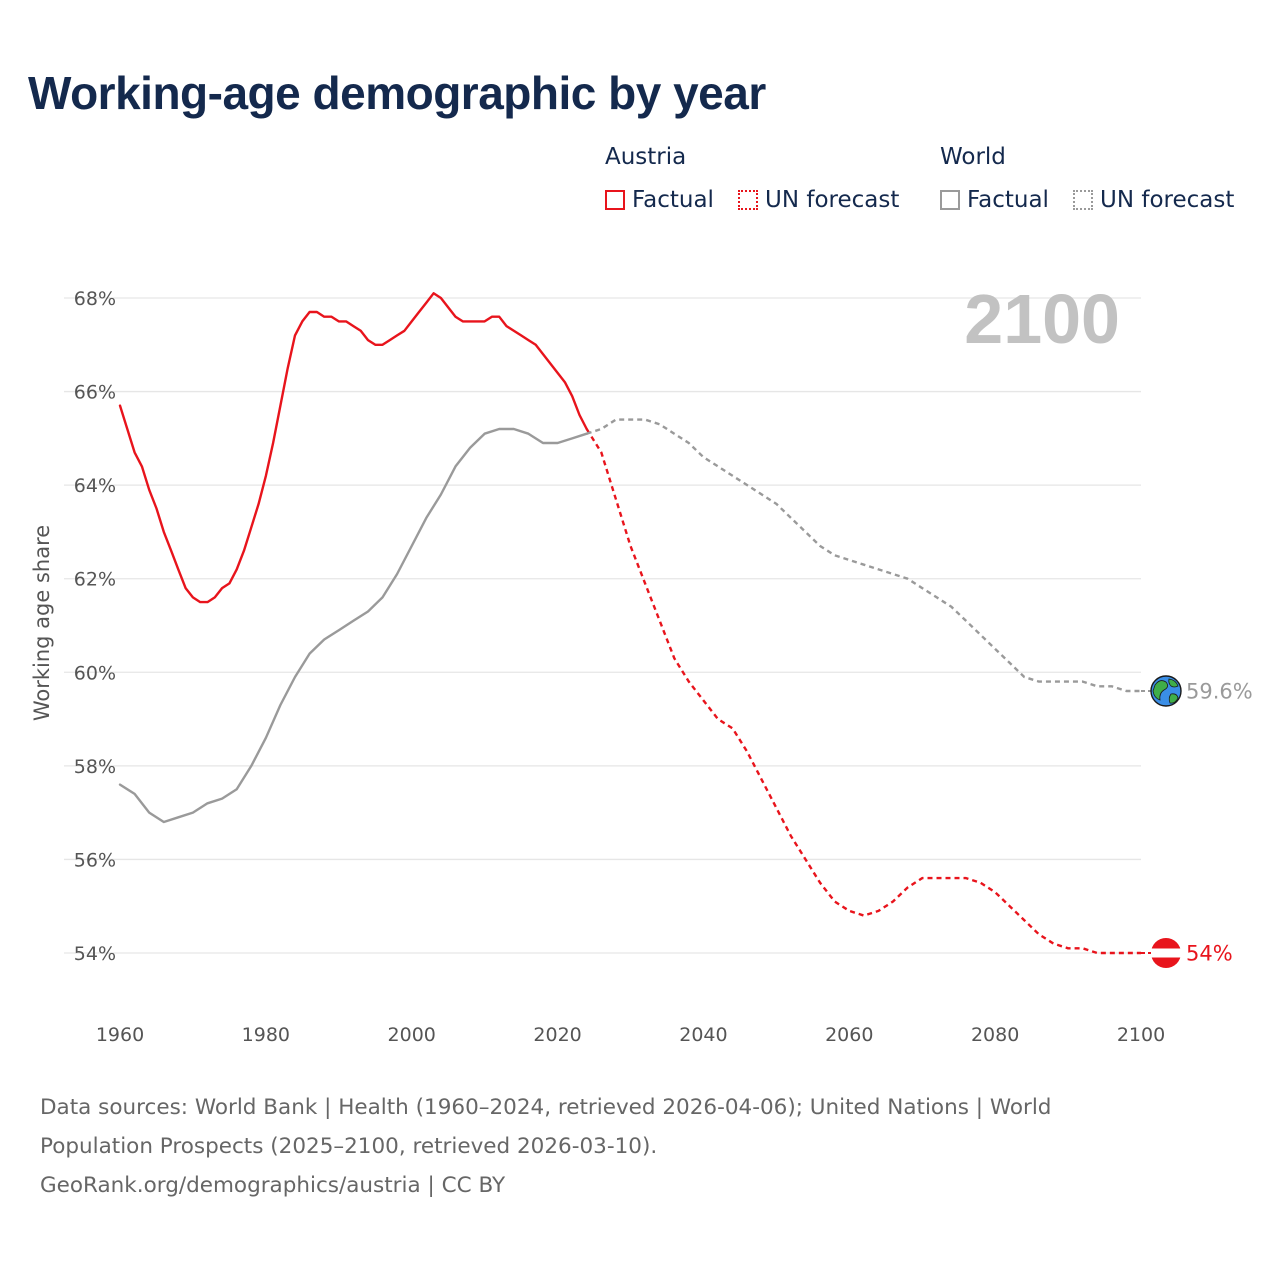 This screenshot has height=1280, width=1280. I want to click on legend-world-factual: Factual, so click(994, 200).